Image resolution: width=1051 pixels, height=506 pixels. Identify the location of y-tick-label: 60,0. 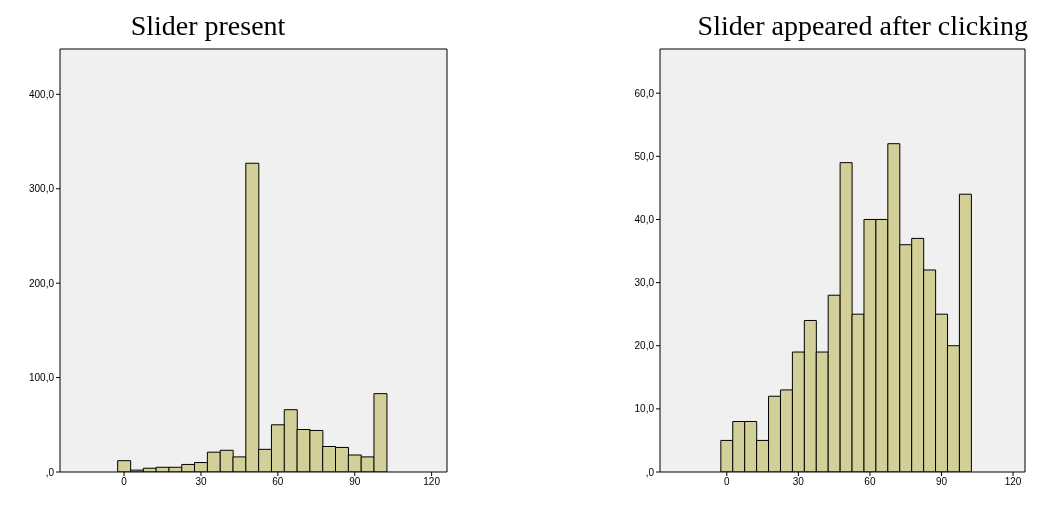
(644, 93).